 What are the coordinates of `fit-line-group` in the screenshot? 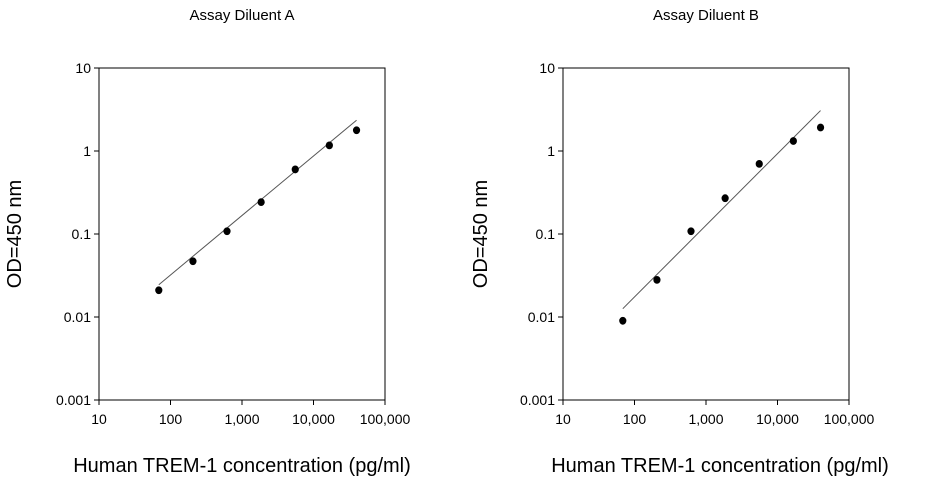 It's located at (721, 210).